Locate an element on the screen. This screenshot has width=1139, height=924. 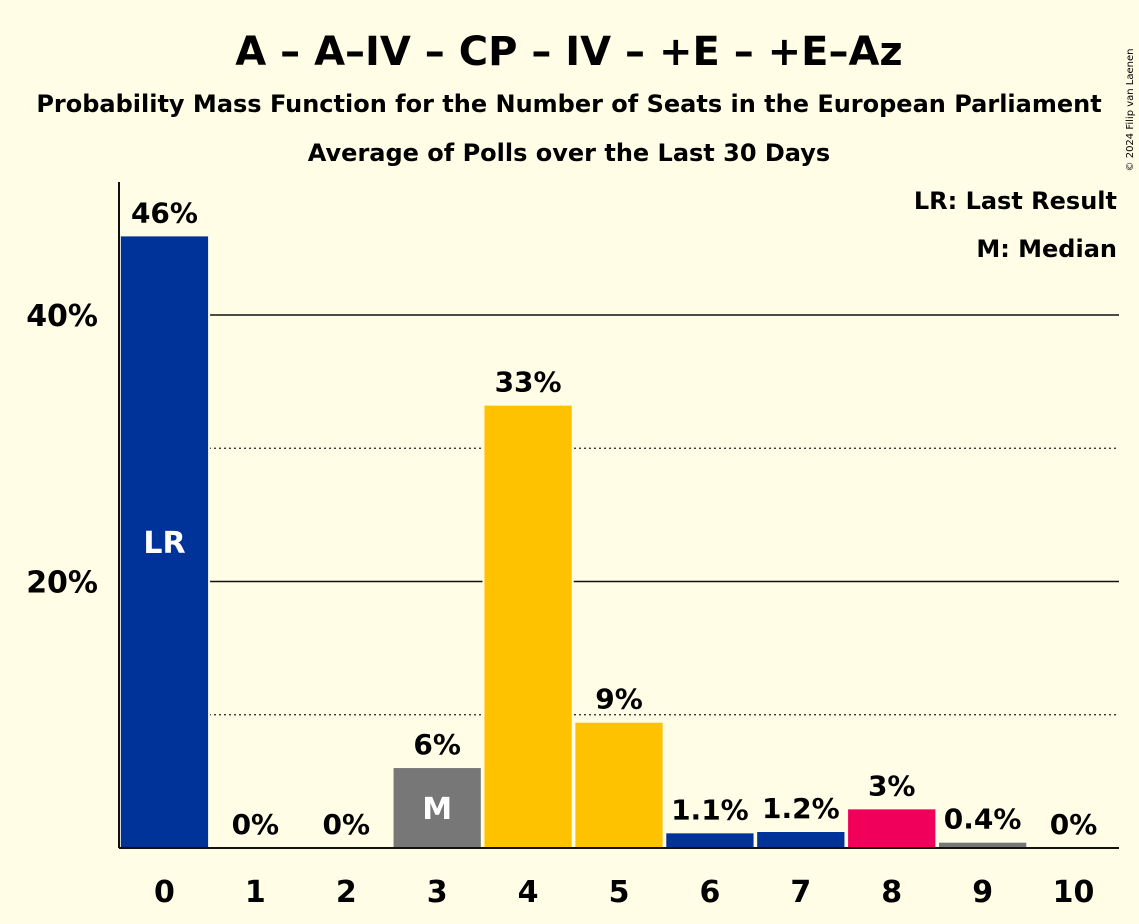
data-label-2: 0% is located at coordinates (346, 824).